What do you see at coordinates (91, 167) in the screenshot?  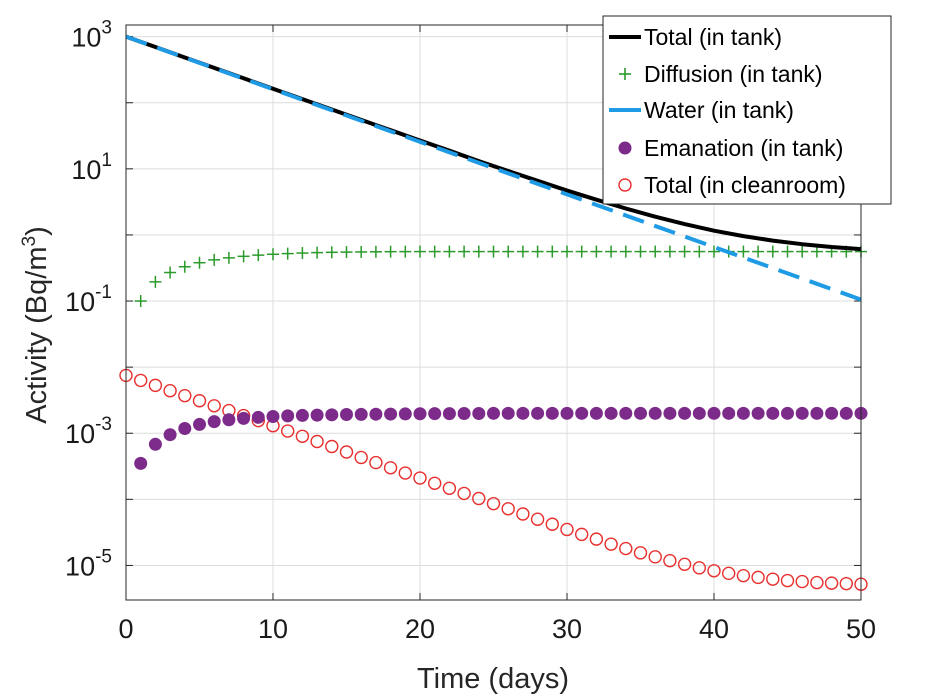 I see `y-tick-label: 10¹` at bounding box center [91, 167].